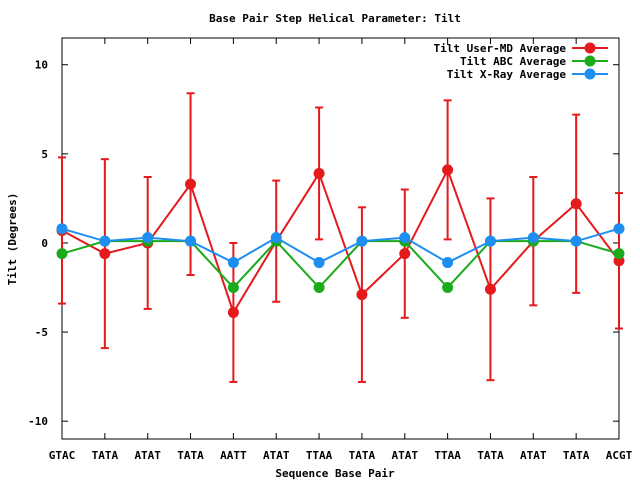  What do you see at coordinates (44, 154) in the screenshot?
I see `y-tick-label: 5` at bounding box center [44, 154].